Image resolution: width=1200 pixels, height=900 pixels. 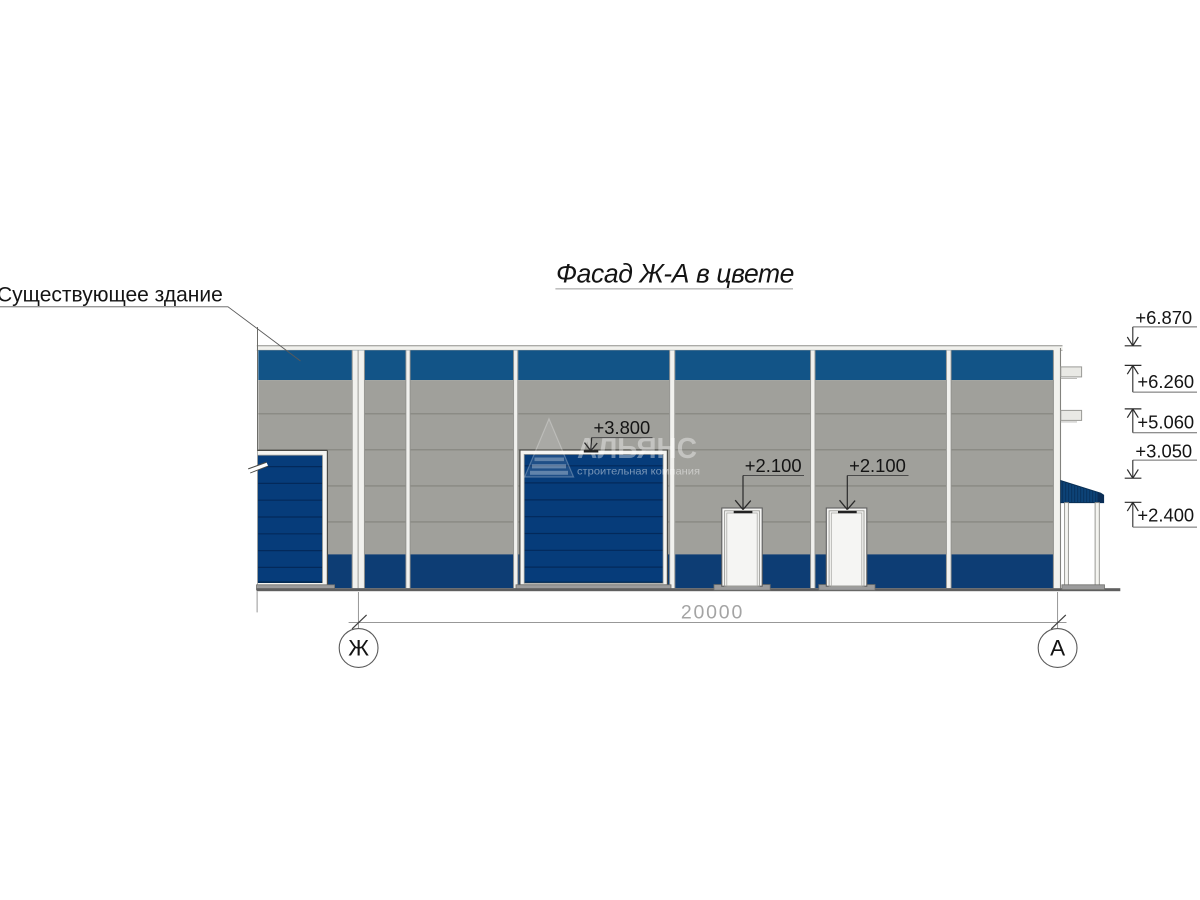 What do you see at coordinates (638, 471) in the screenshot?
I see `svg-text: строительная компания` at bounding box center [638, 471].